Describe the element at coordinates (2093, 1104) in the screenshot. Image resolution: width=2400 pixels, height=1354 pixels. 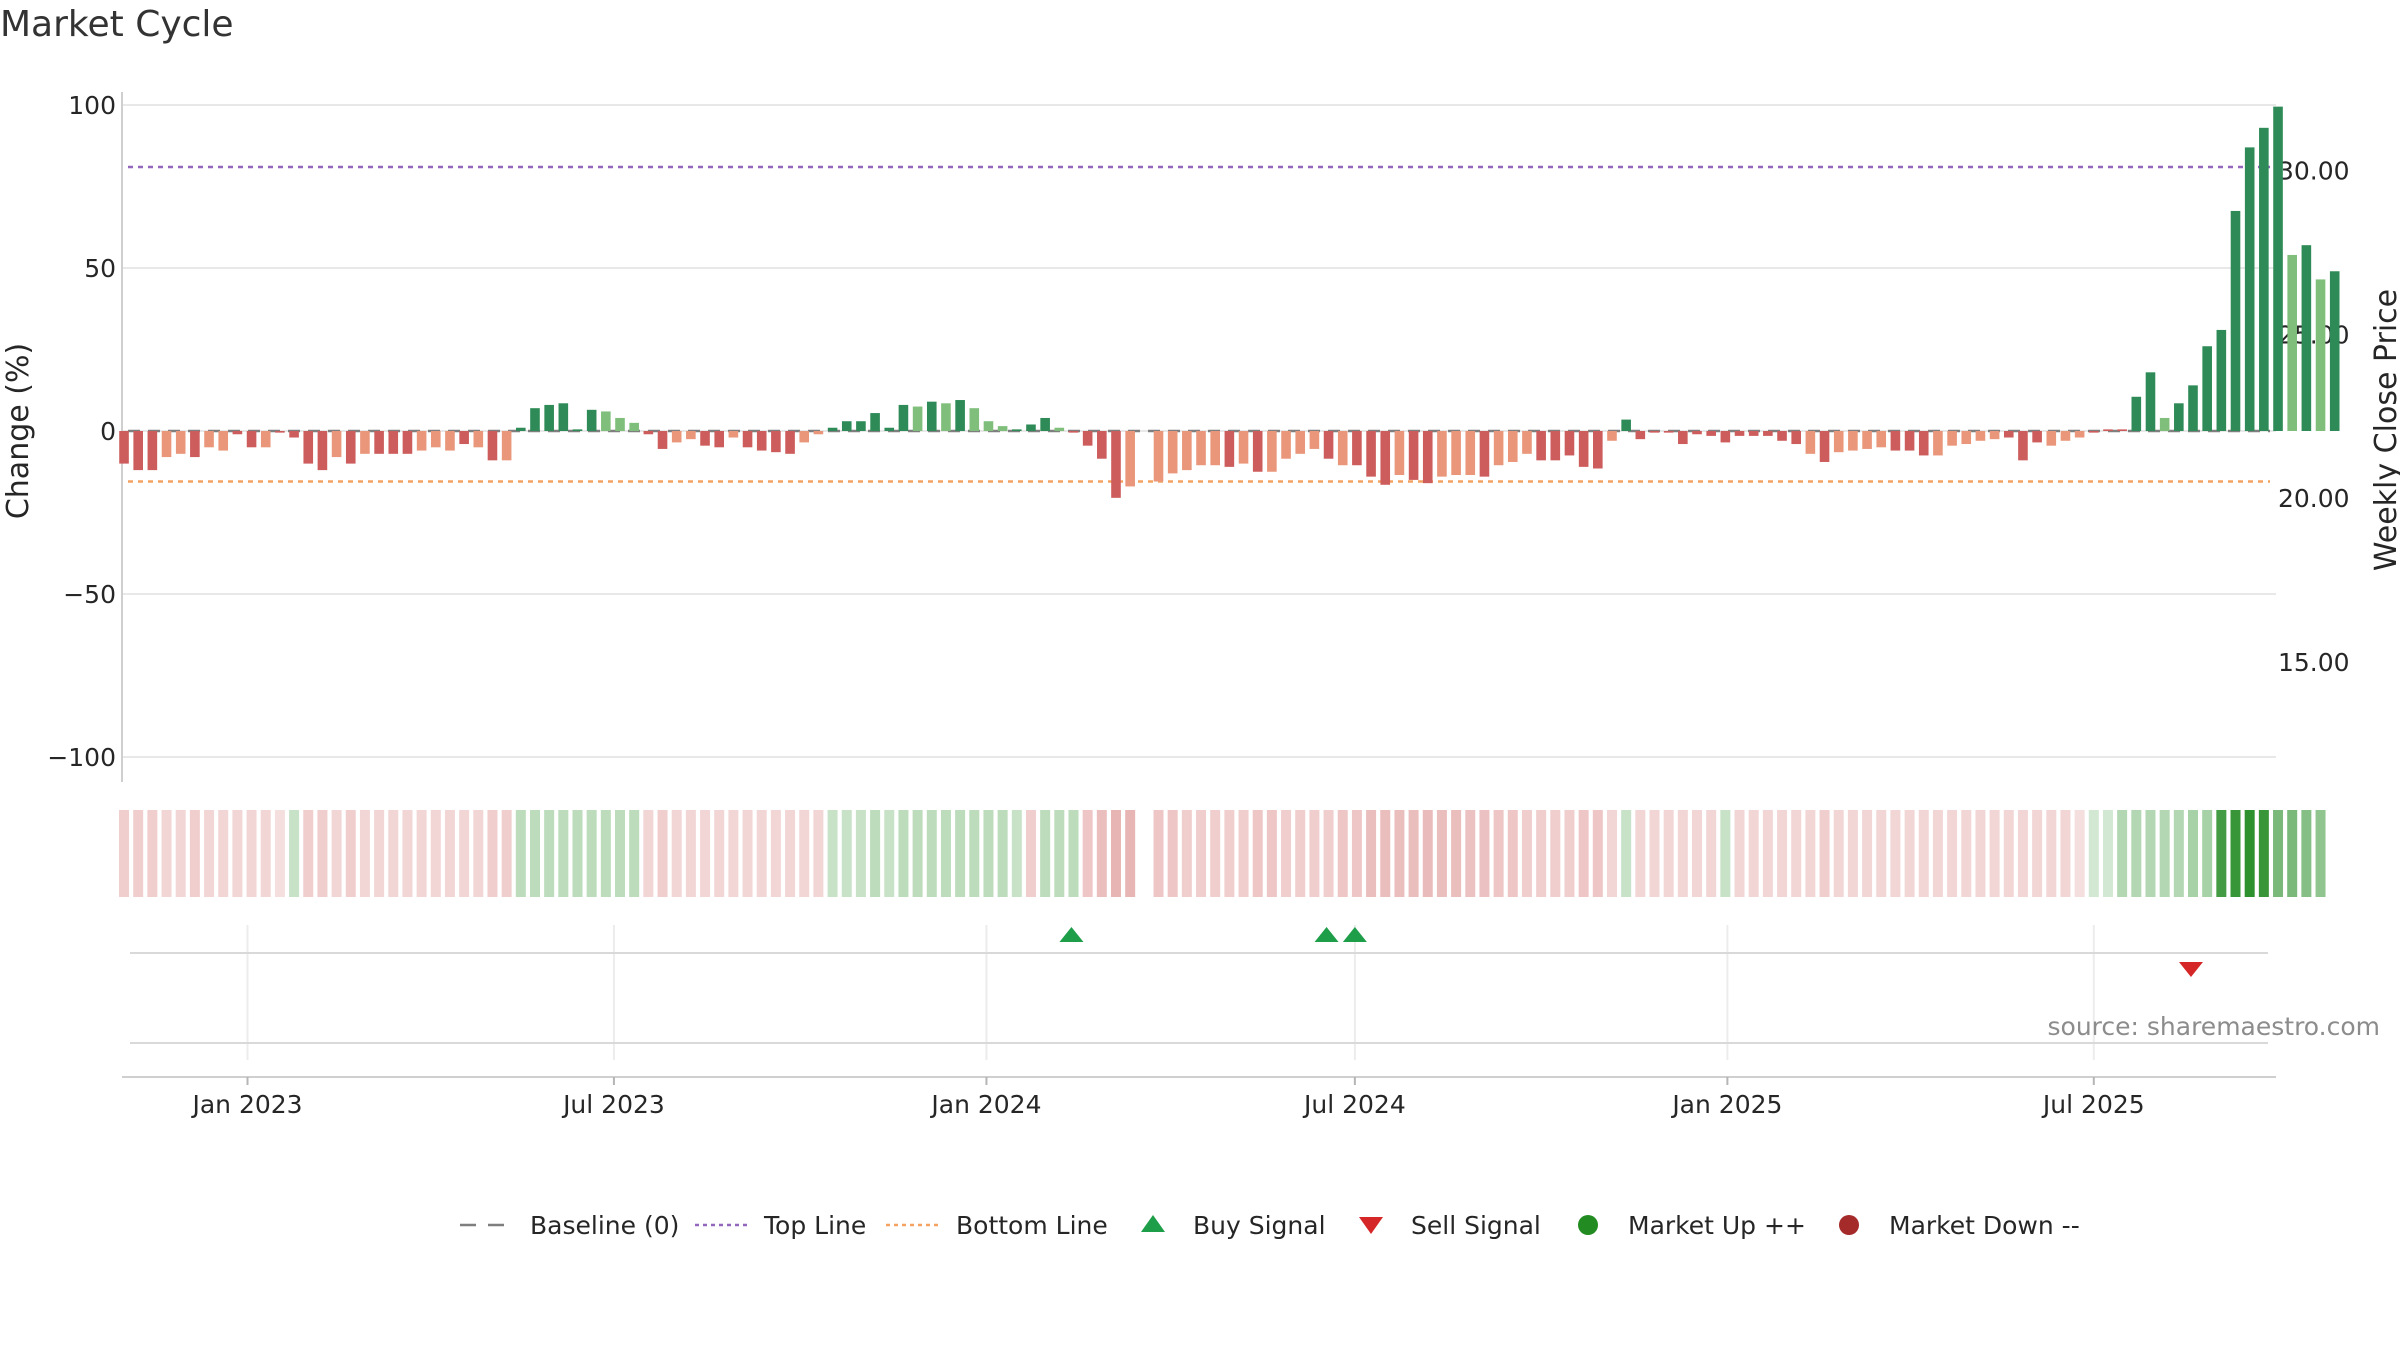
I see `x-tick-label: Jul 2025` at that location.